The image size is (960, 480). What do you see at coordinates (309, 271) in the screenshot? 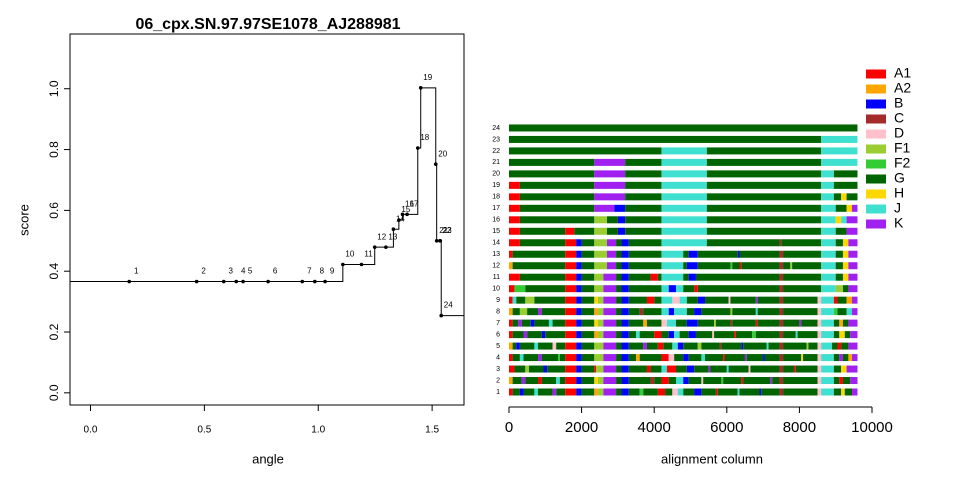
I see `point-label: 7` at bounding box center [309, 271].